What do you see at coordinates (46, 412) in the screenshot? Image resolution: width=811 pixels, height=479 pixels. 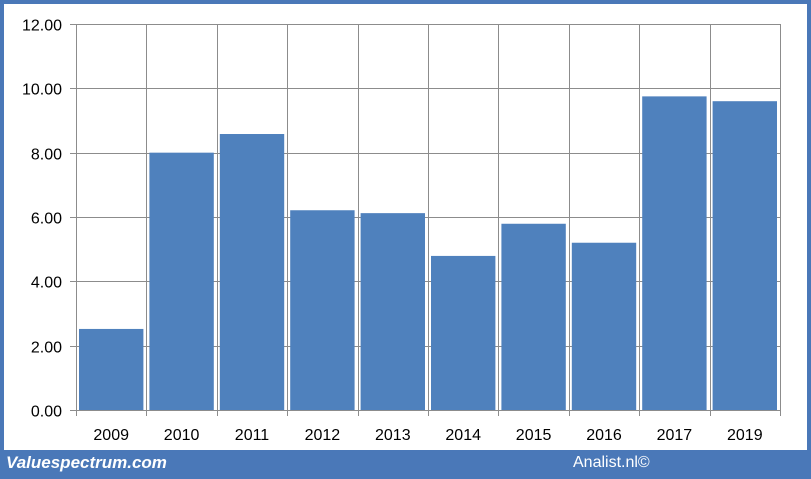 I see `y-tick-label: 0.00` at bounding box center [46, 412].